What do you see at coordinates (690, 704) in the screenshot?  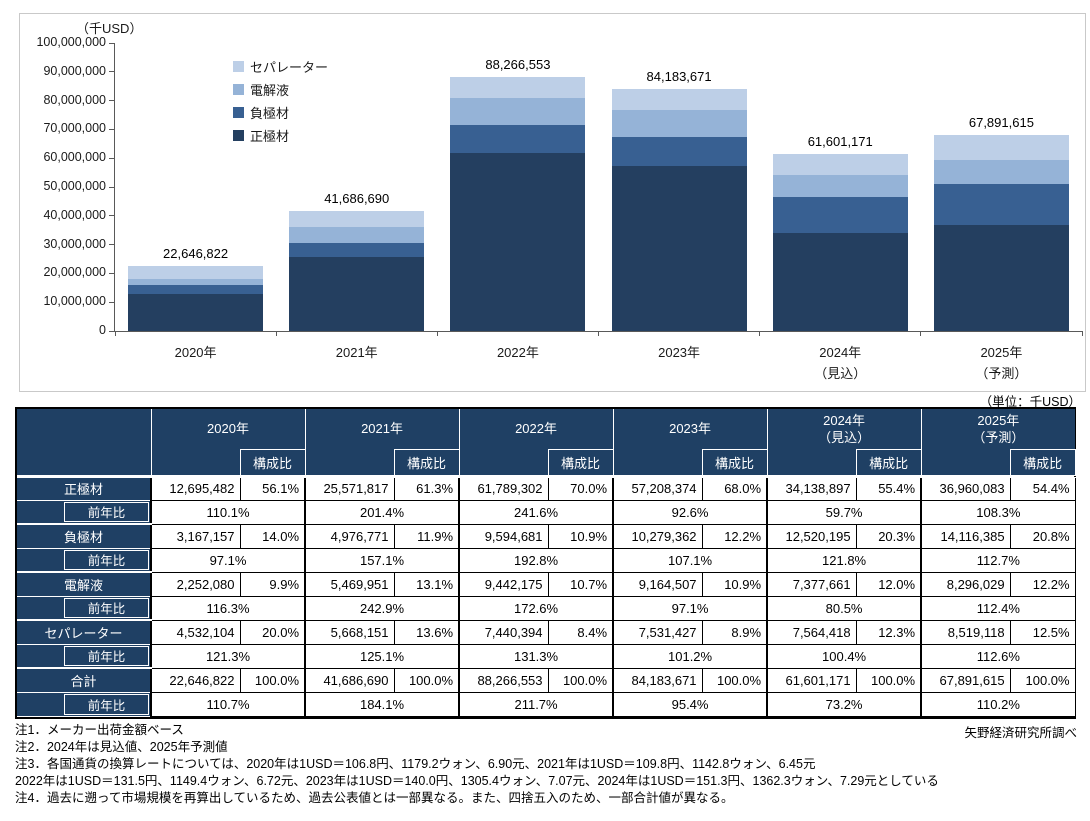 I see `table-cell-yoy: 95.4%` at bounding box center [690, 704].